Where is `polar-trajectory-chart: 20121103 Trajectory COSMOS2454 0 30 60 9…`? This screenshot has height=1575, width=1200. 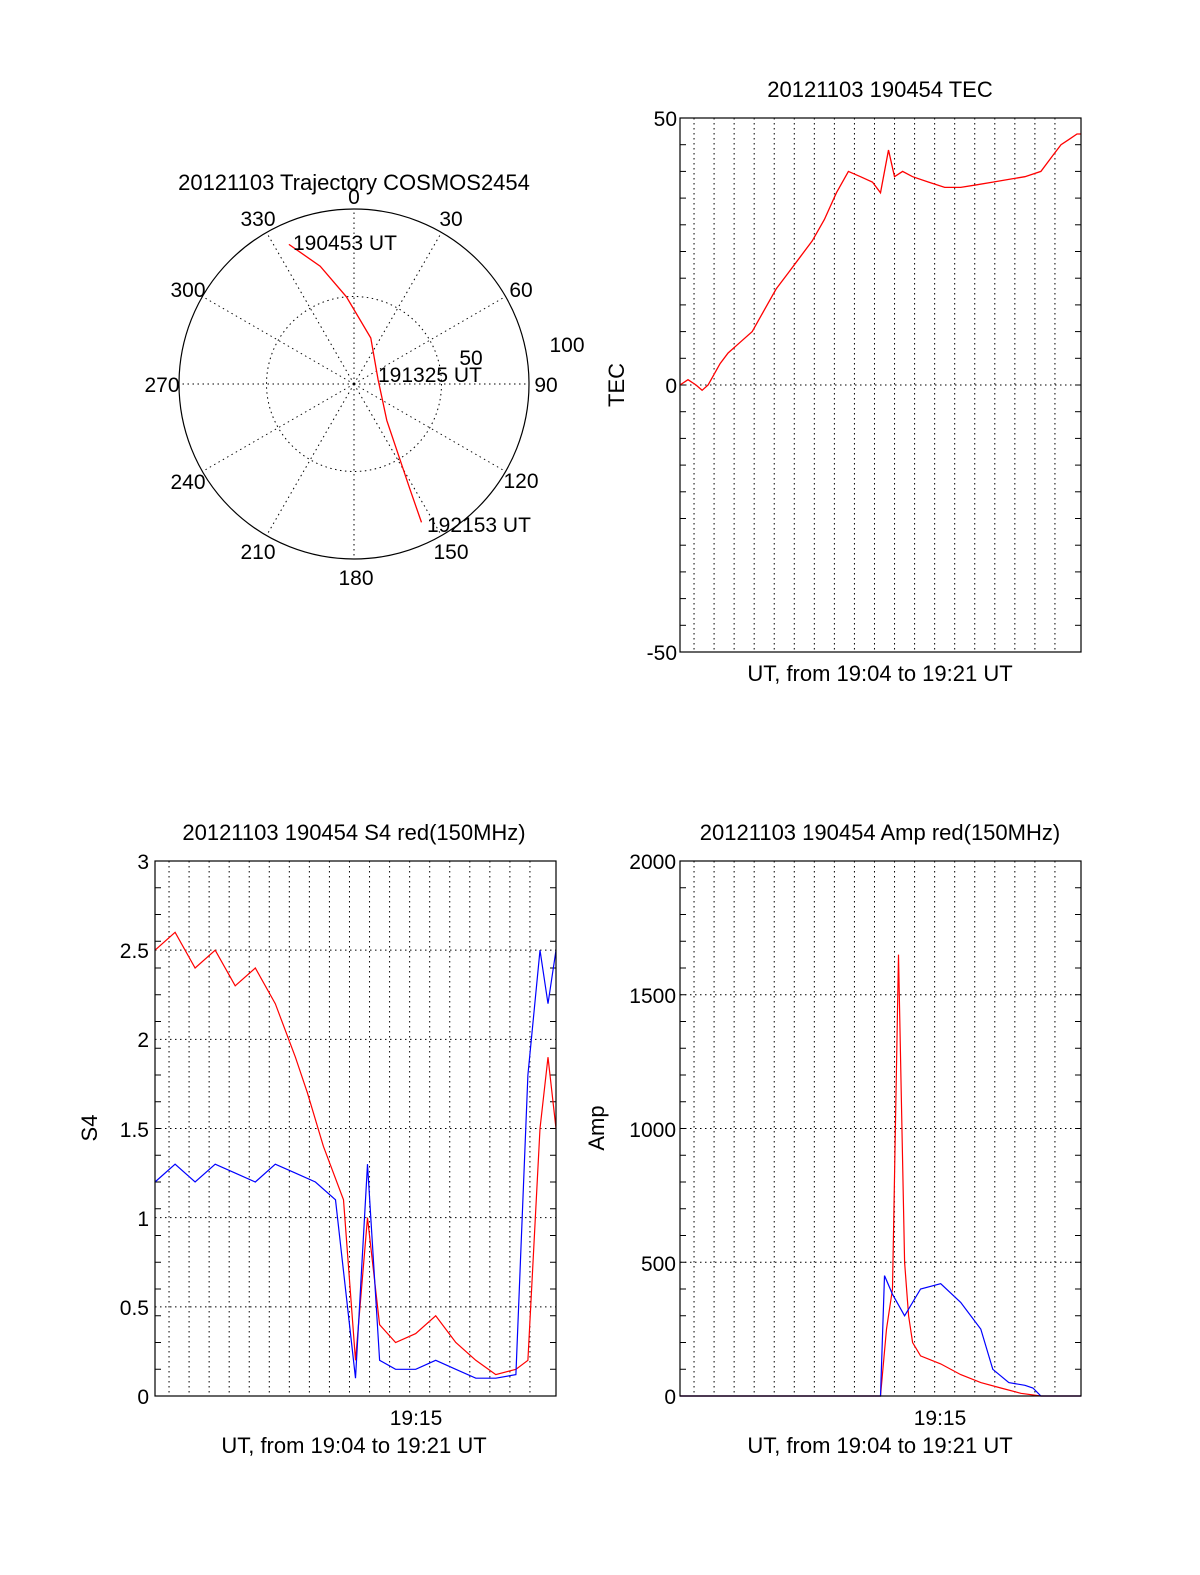 polar-trajectory-chart: 20121103 Trajectory COSMOS2454 0 30 60 9… is located at coordinates (364, 380).